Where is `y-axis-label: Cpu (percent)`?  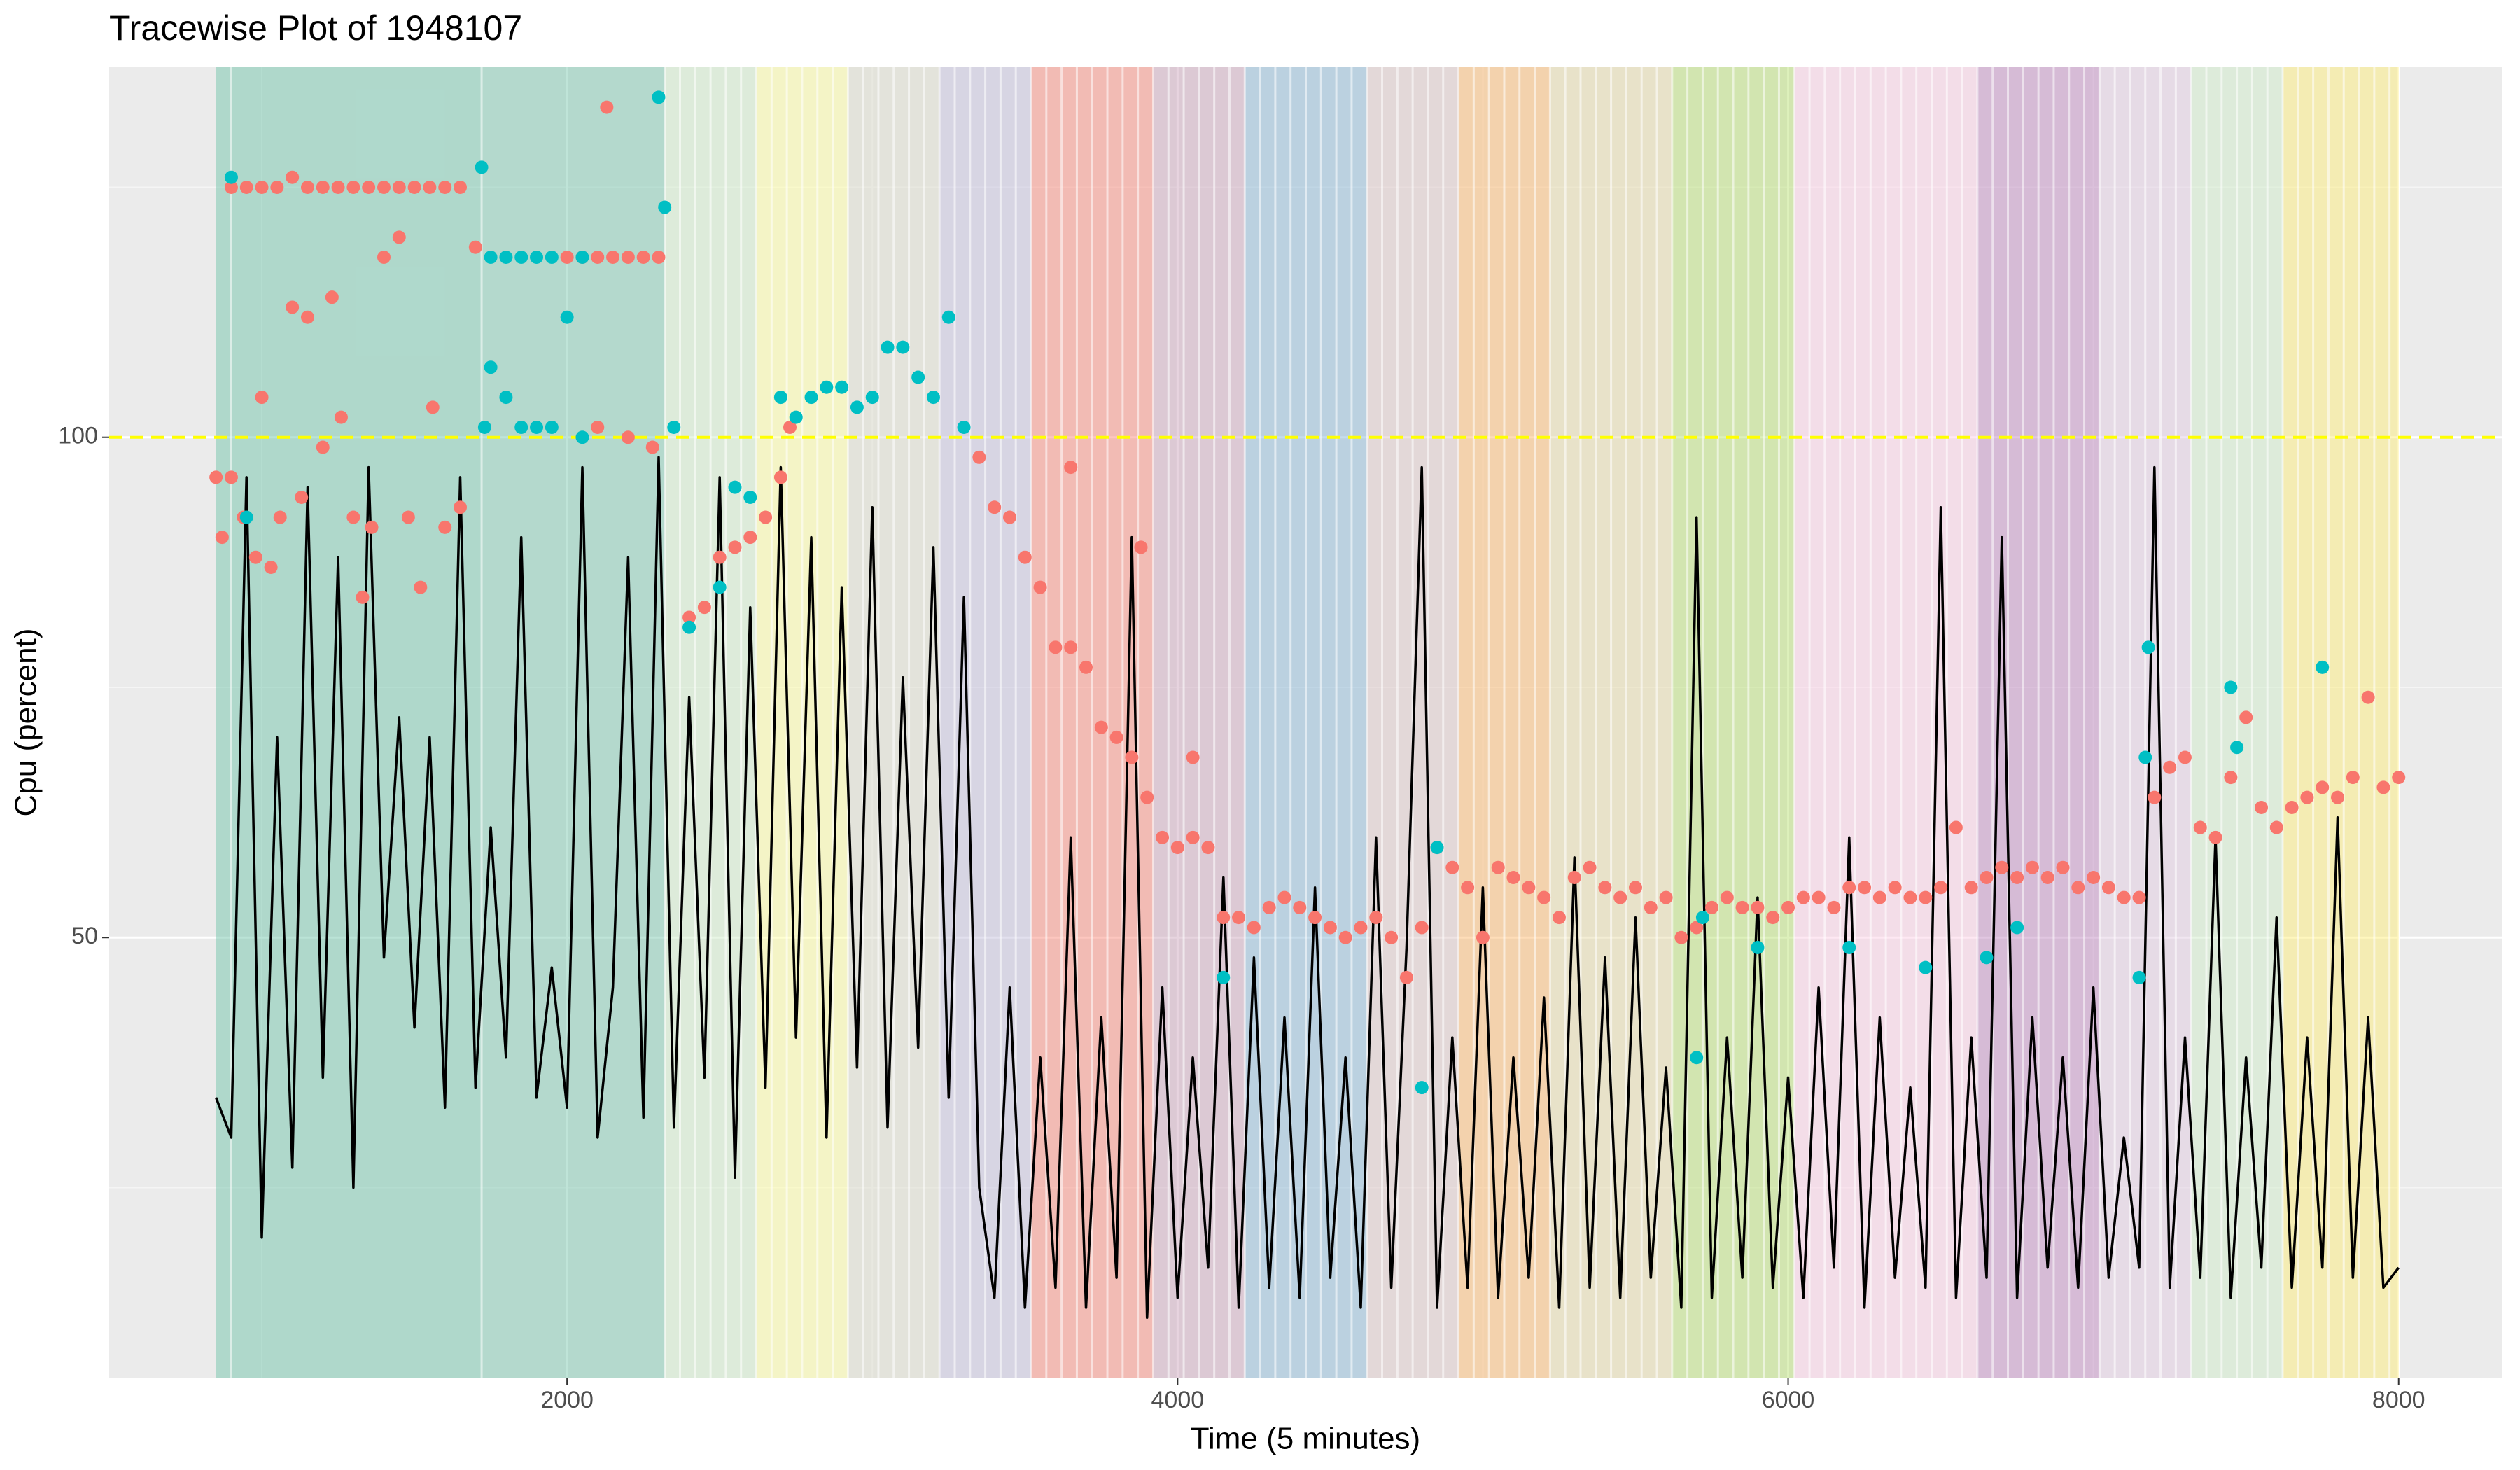
y-axis-label: Cpu (percent) is located at coordinates (26, 722).